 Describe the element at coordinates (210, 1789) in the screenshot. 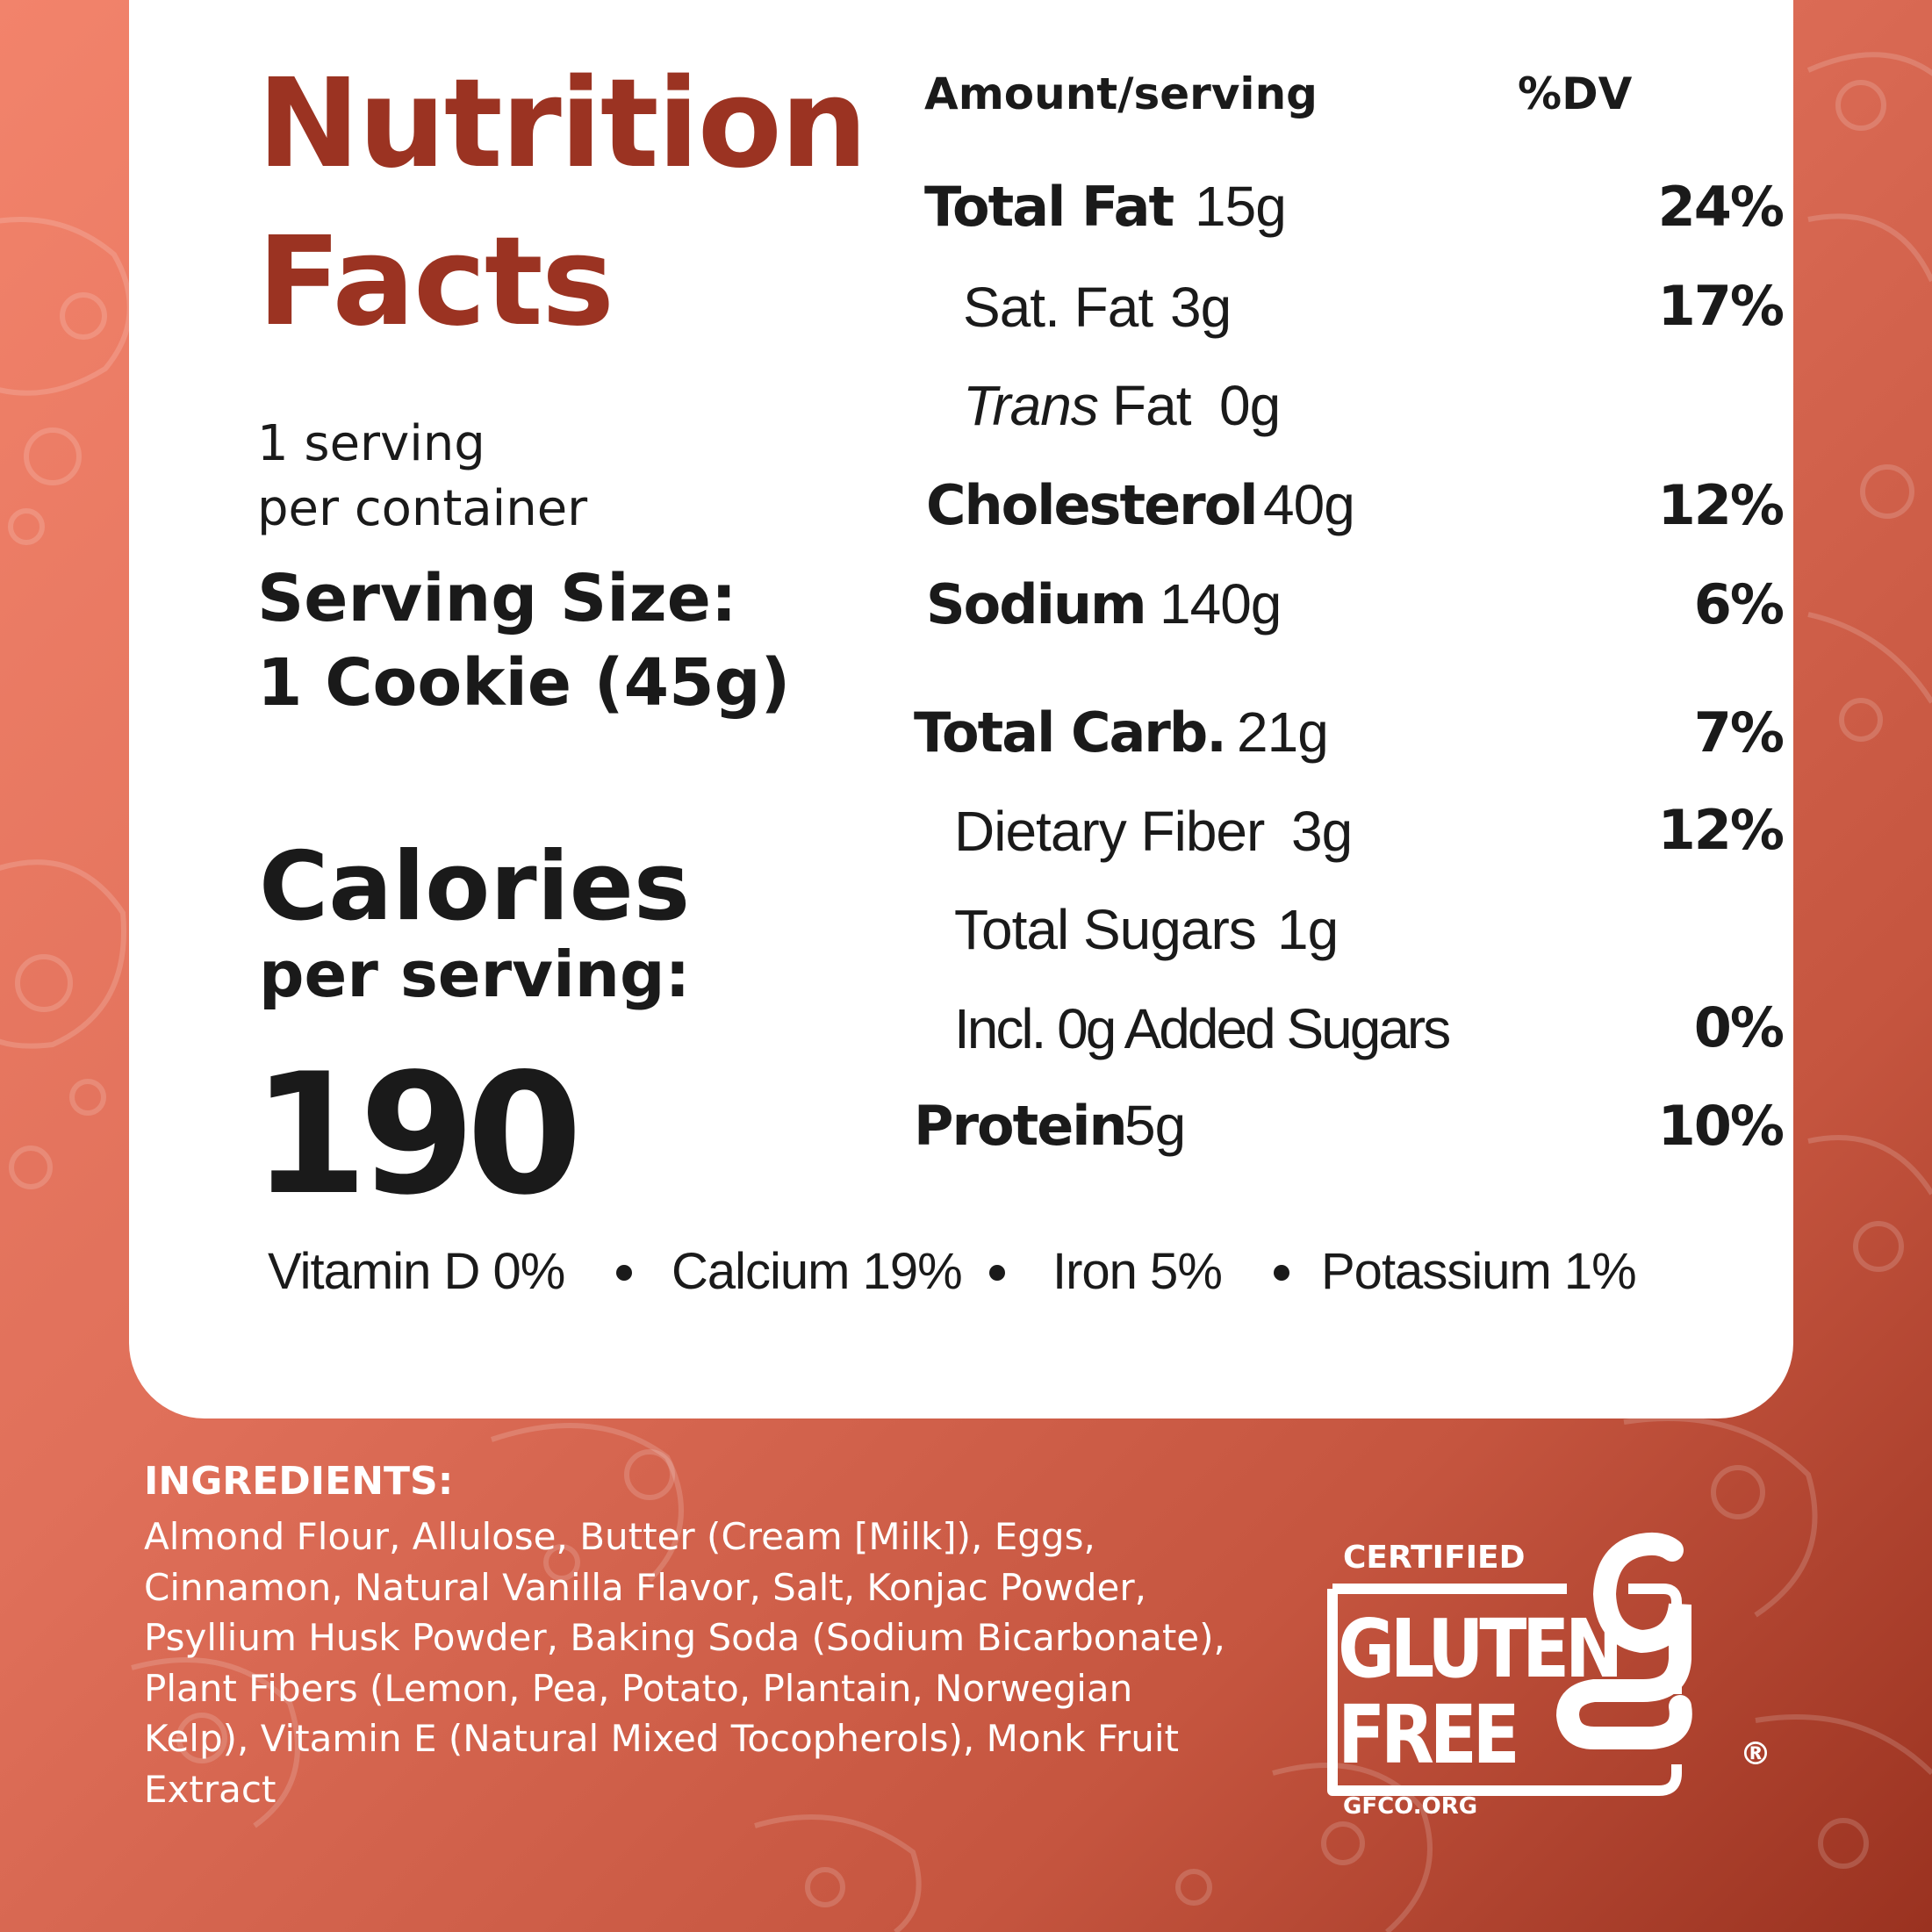

I see `ingredients-line: Extract` at that location.